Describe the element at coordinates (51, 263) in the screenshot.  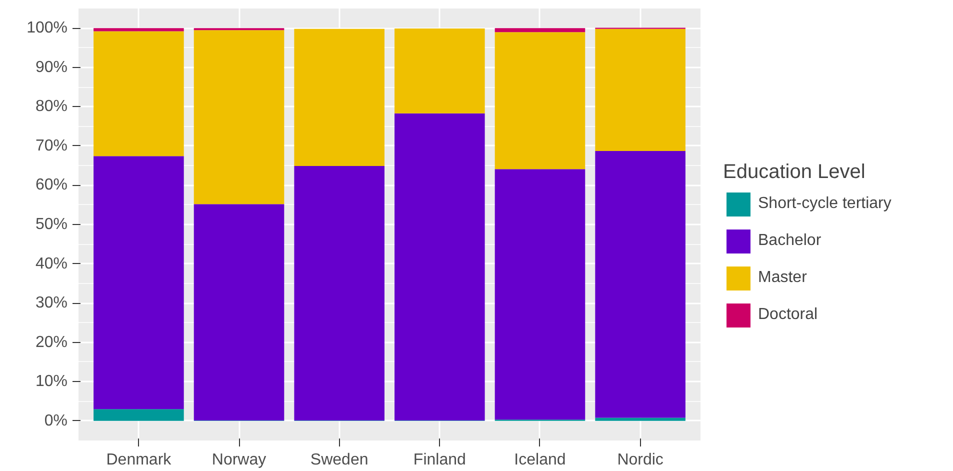
I see `y-tick-label: 40%` at that location.